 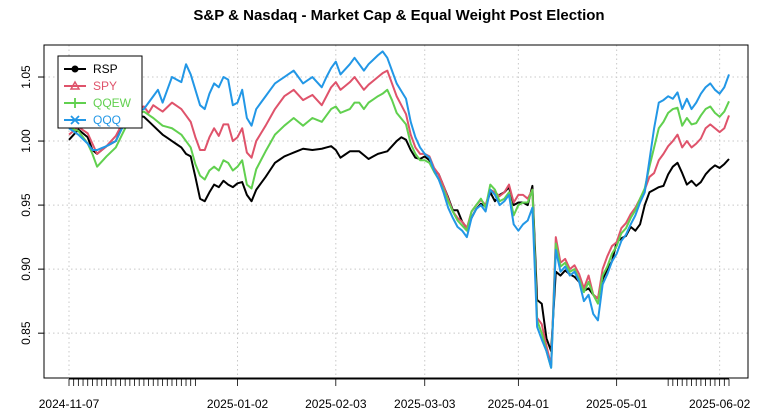 I want to click on x-tick-label: 2025-04-01, so click(x=519, y=404).